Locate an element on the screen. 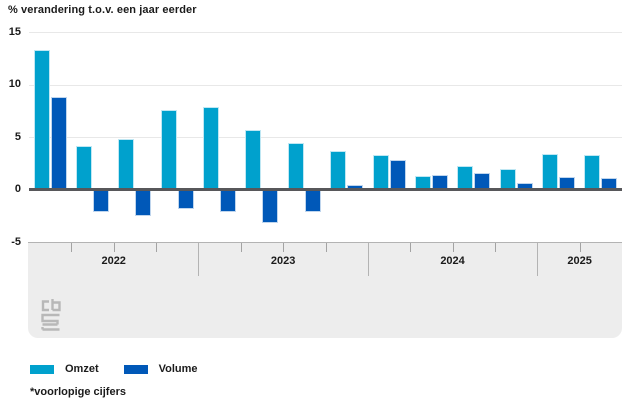  y-tick-label-15: 15 is located at coordinates (14, 31).